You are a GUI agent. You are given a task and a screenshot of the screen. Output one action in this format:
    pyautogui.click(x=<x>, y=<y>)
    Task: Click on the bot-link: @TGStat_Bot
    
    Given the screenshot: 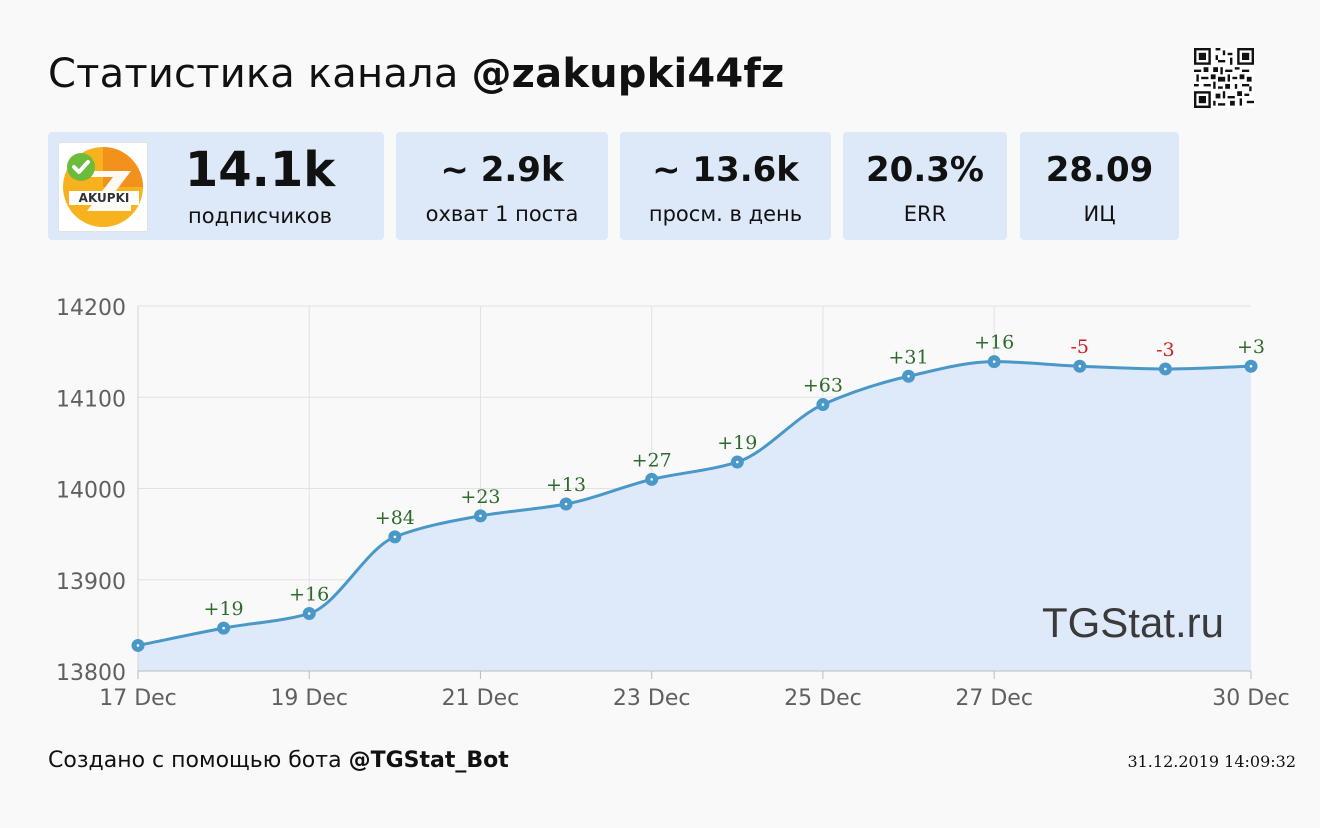 What is the action you would take?
    pyautogui.click(x=428, y=760)
    